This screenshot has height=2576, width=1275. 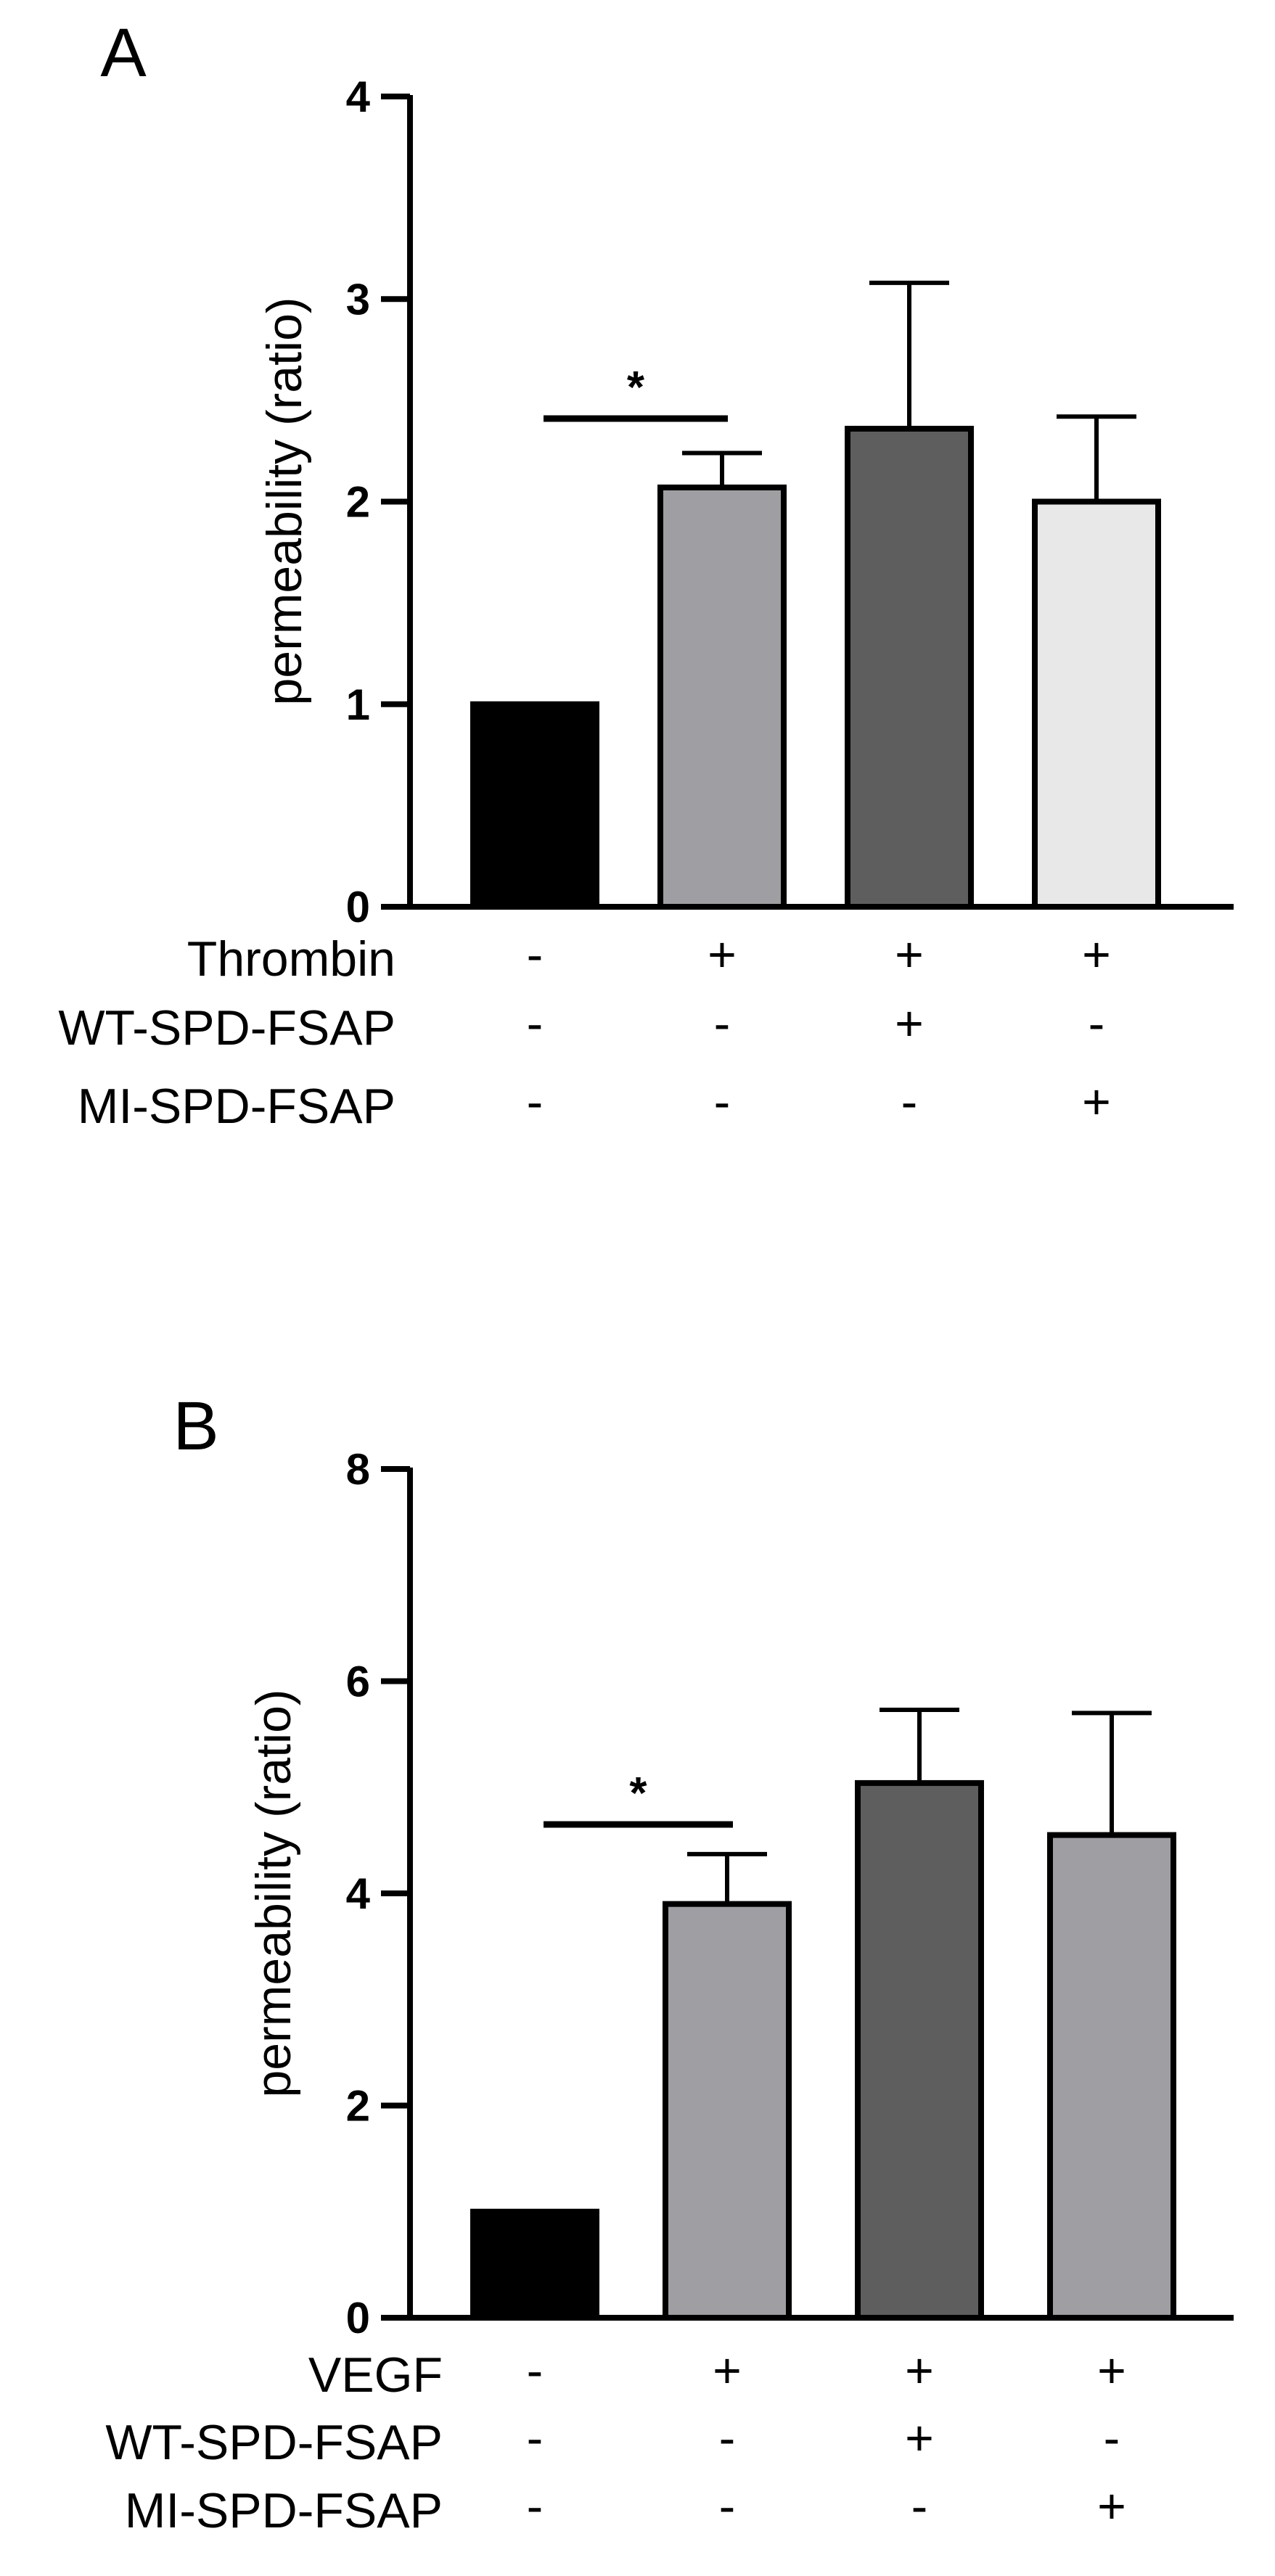 I want to click on y-tick-label: 1, so click(x=358, y=704).